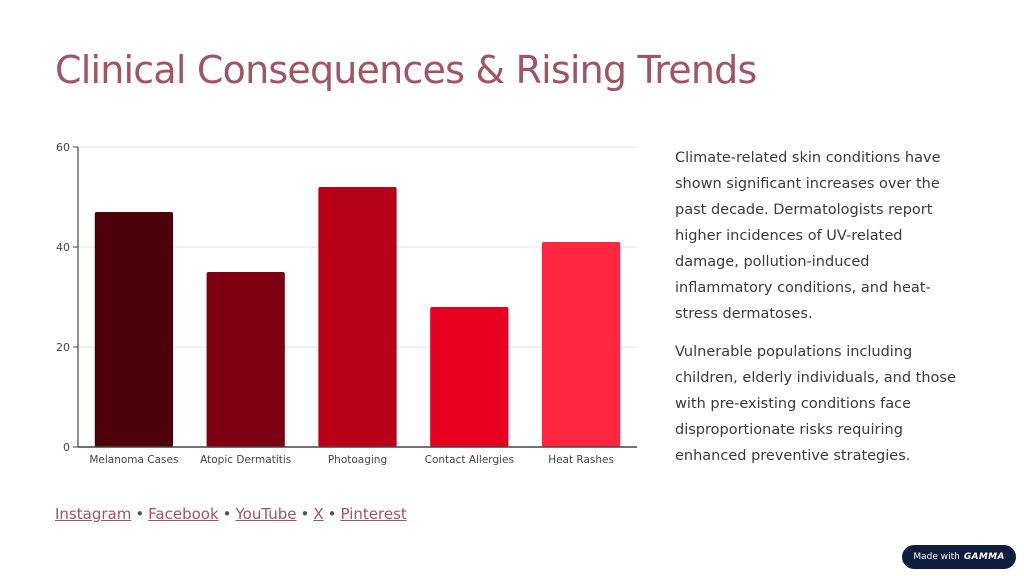 The width and height of the screenshot is (1024, 576). What do you see at coordinates (66, 447) in the screenshot?
I see `y-tick-label: 0` at bounding box center [66, 447].